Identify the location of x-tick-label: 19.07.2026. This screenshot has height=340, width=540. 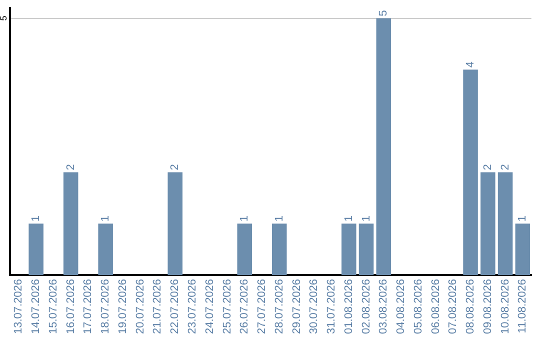
(122, 306).